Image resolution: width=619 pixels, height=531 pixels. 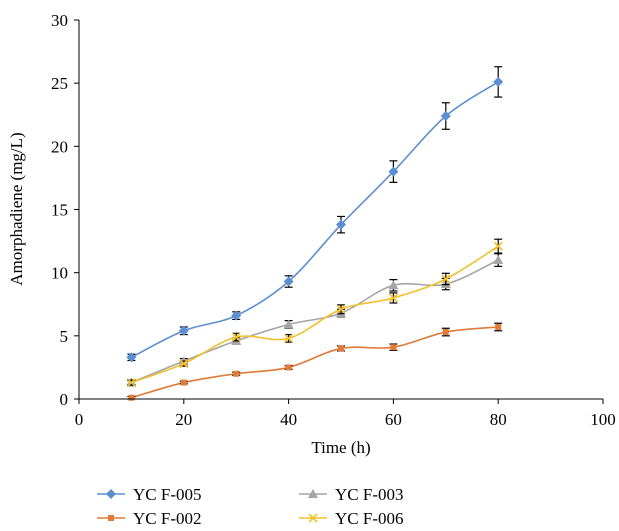 What do you see at coordinates (16, 208) in the screenshot?
I see `y-axis-title: Amorphadiene (mg/L)` at bounding box center [16, 208].